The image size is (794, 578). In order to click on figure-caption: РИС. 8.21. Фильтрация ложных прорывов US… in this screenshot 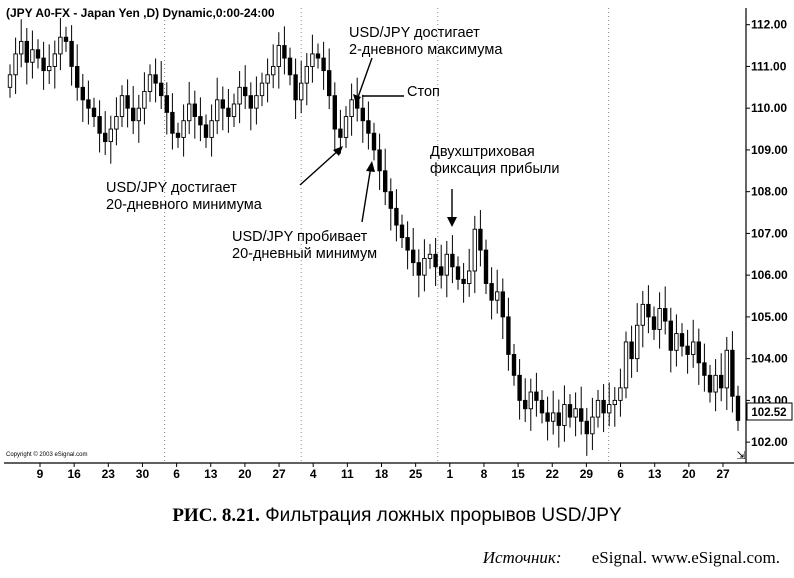, I will do `click(397, 516)`.